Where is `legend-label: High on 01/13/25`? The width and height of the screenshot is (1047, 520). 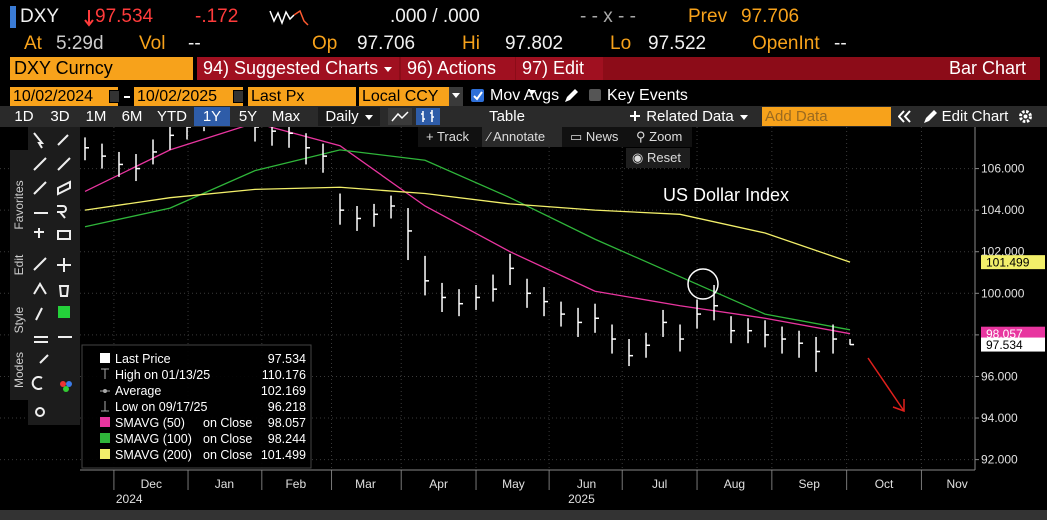 legend-label: High on 01/13/25 is located at coordinates (162, 375).